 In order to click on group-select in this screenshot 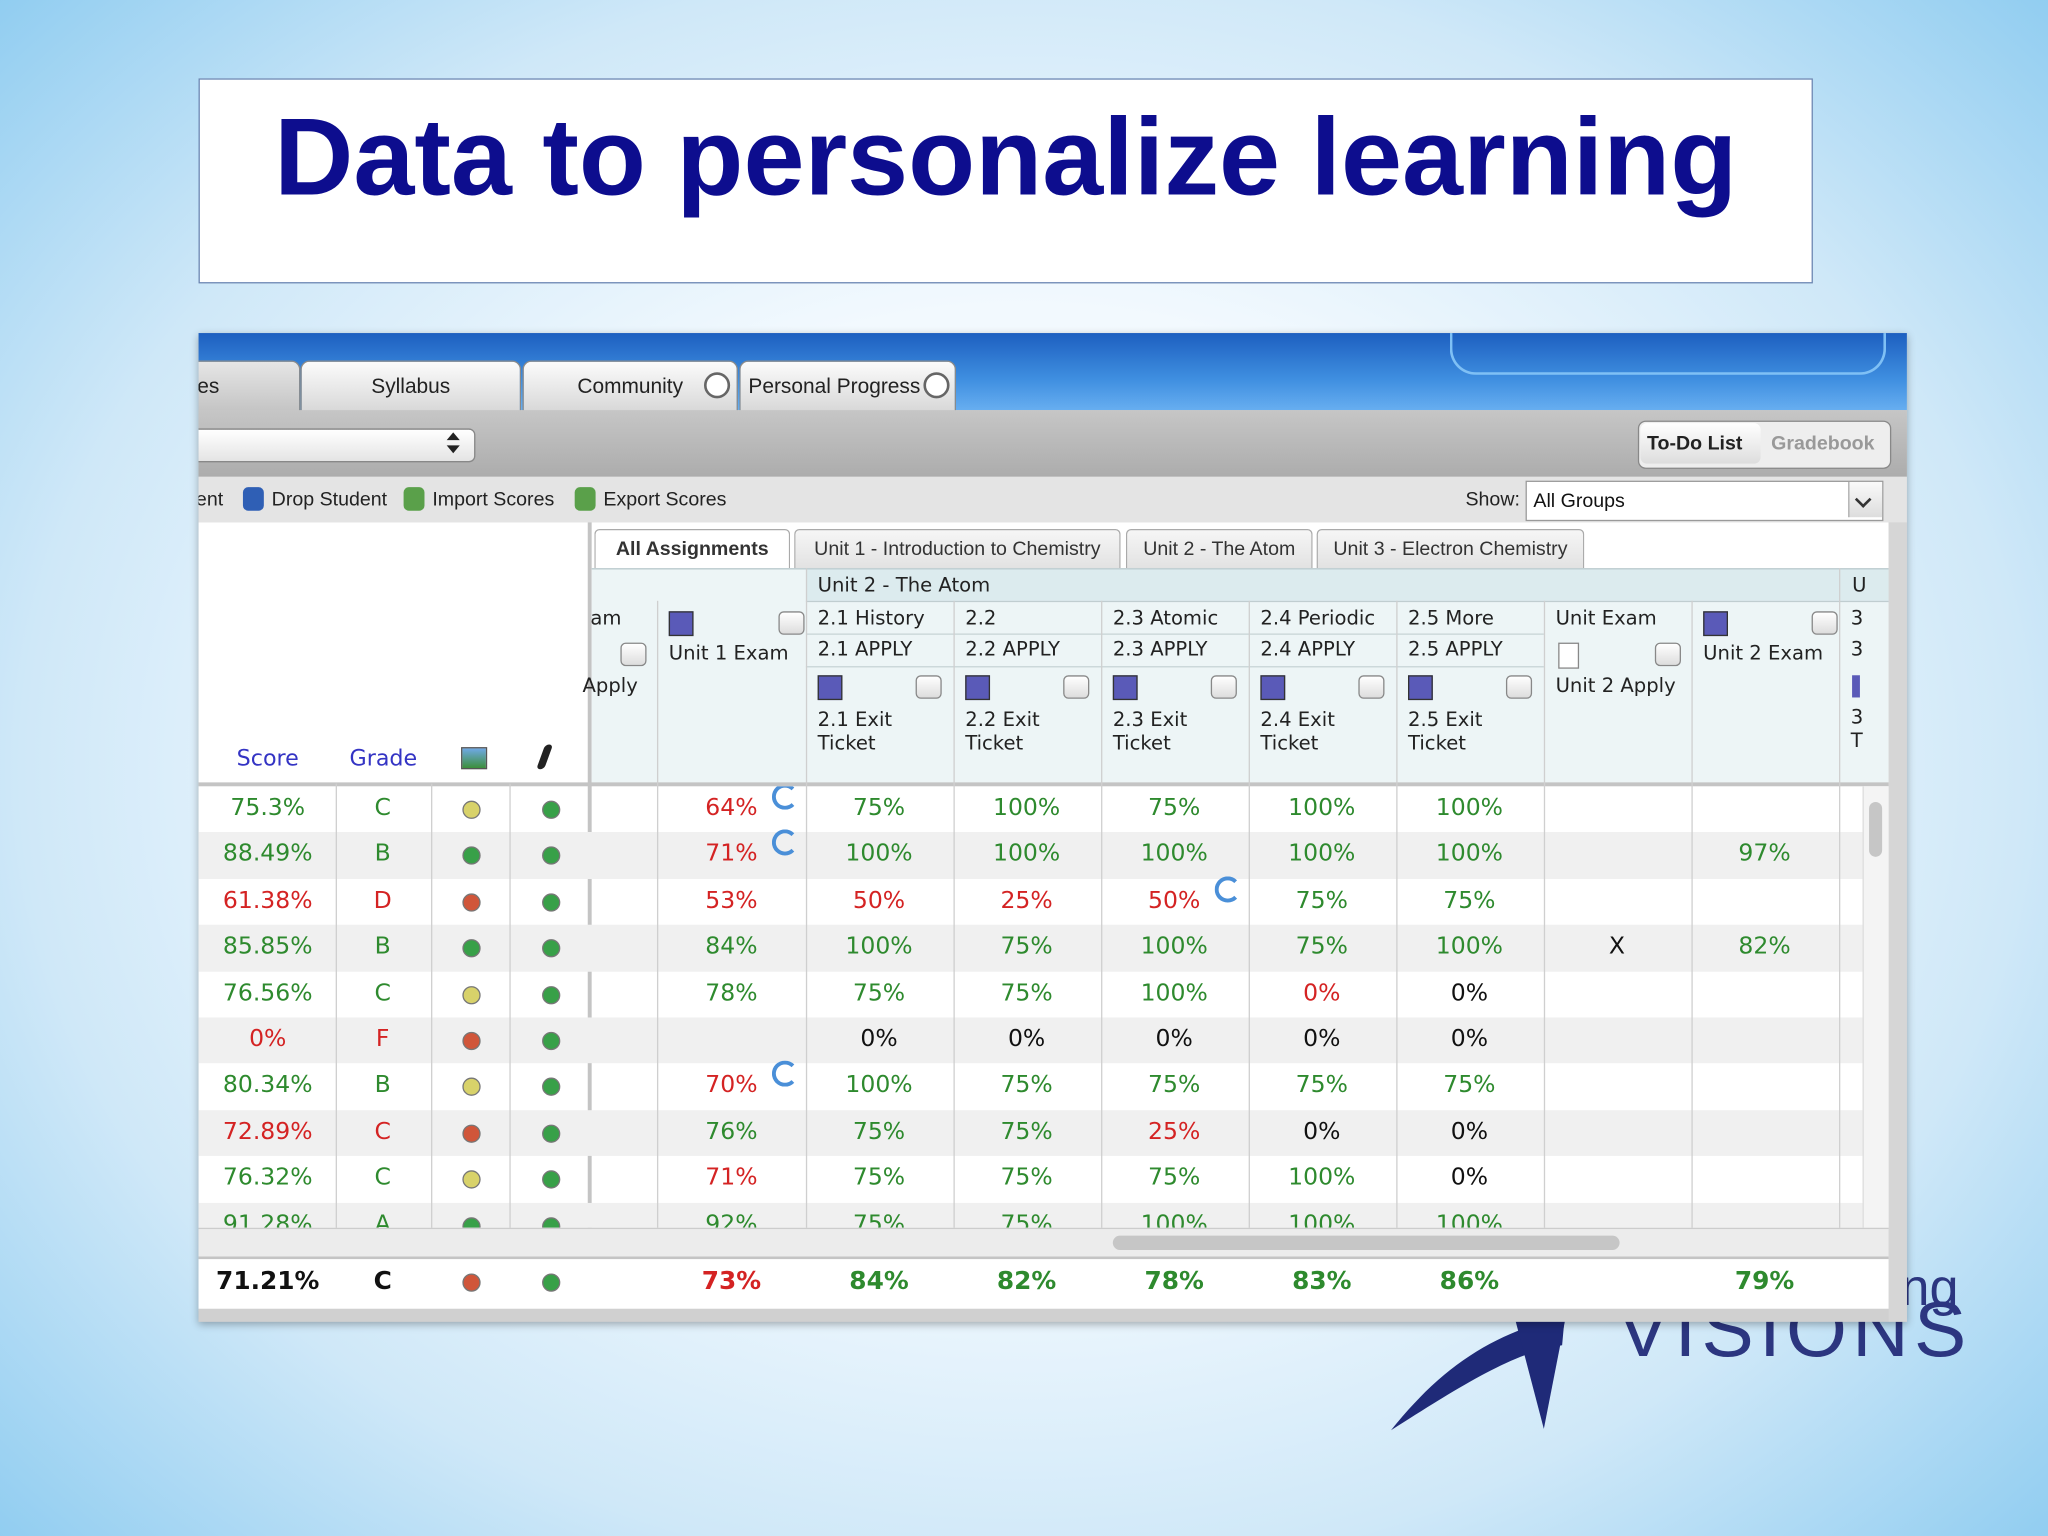, I will do `click(1704, 501)`.